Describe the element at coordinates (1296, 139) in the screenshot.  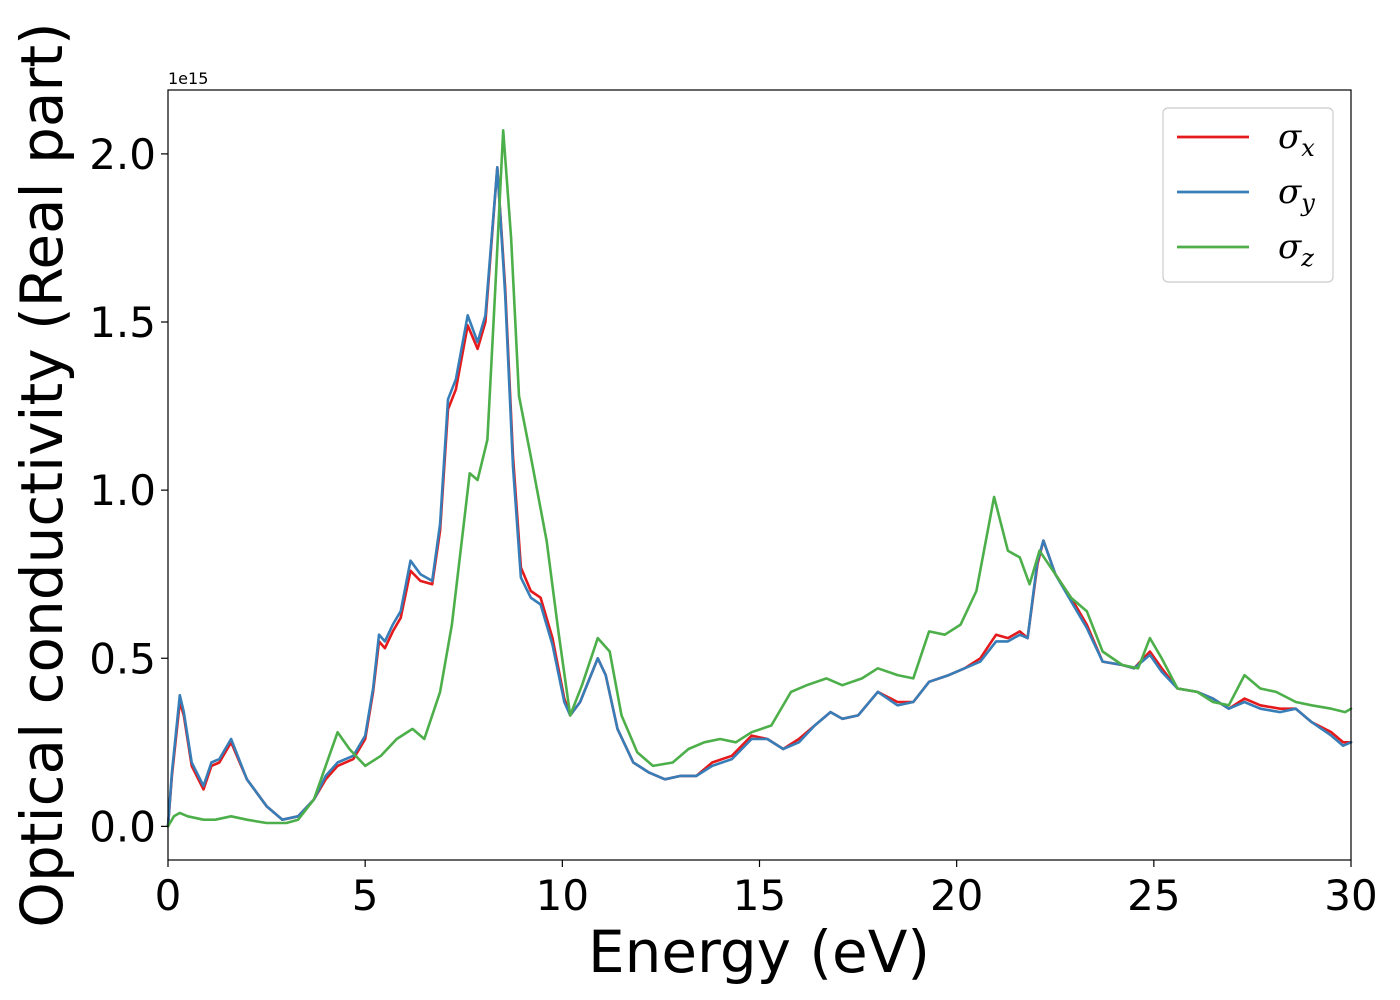
I see `legend-label-x: σx` at that location.